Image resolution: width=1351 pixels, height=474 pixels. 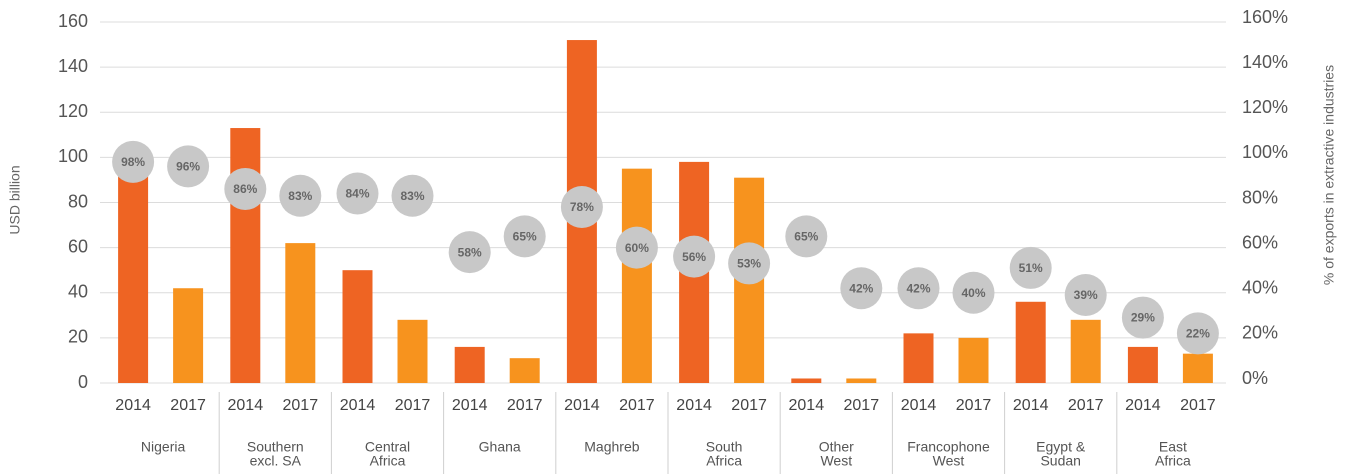 What do you see at coordinates (387, 447) in the screenshot?
I see `x-group-label: Central` at bounding box center [387, 447].